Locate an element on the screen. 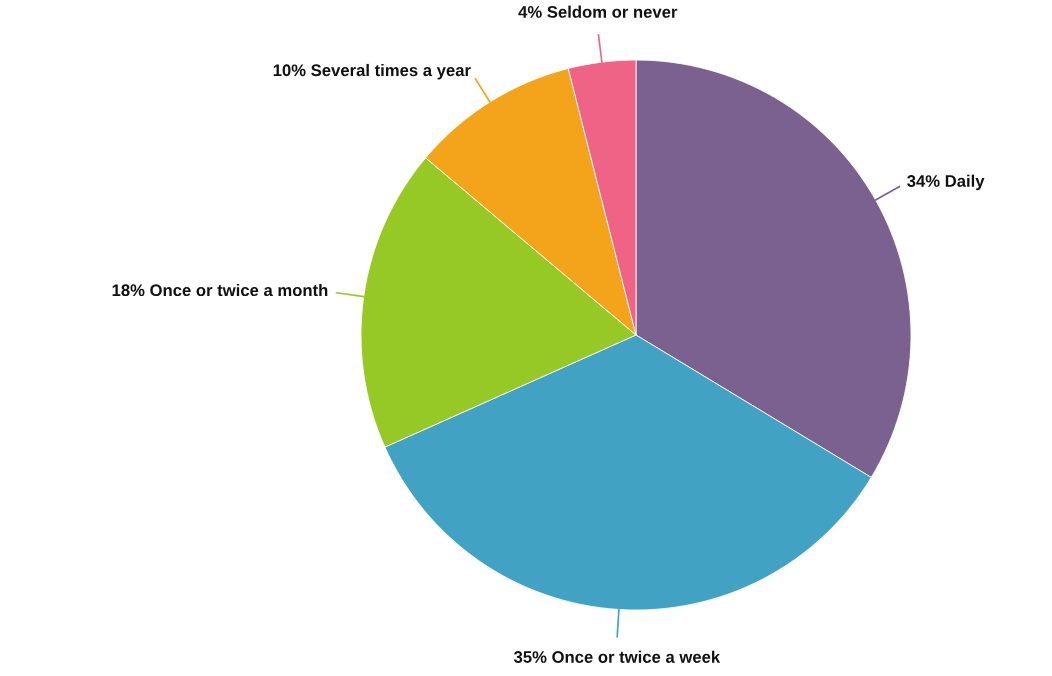 This screenshot has width=1052, height=676. slice-label: 34% Daily is located at coordinates (946, 182).